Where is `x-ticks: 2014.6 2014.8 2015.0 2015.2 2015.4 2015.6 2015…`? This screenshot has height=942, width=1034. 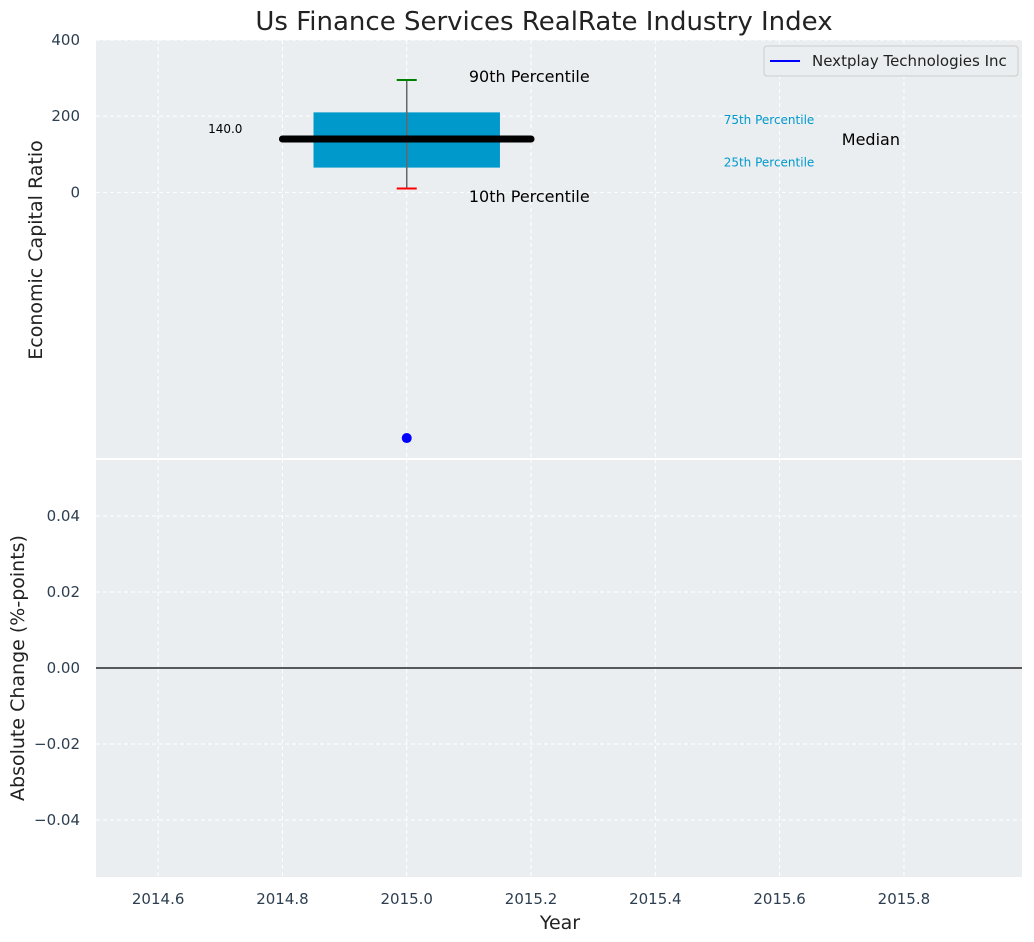
x-ticks: 2014.6 2014.8 2015.0 2015.2 2015.4 2015.6 2015… is located at coordinates (531, 899).